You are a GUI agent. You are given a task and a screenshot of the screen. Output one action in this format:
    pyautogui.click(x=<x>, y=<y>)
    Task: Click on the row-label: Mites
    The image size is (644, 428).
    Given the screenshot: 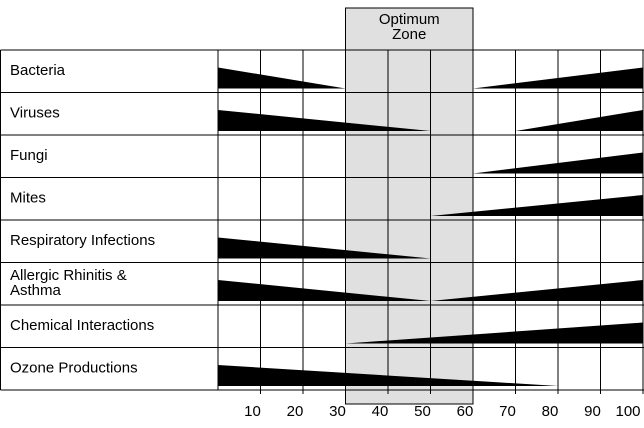 What is the action you would take?
    pyautogui.click(x=28, y=198)
    